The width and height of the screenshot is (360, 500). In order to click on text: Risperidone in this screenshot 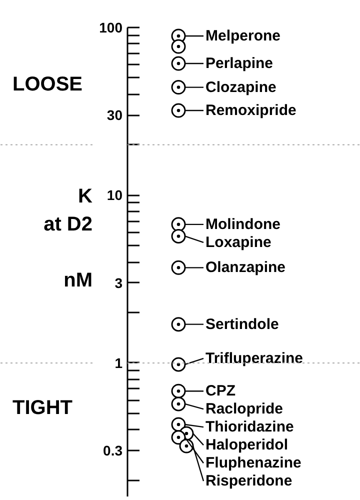, I will do `click(249, 481)`.